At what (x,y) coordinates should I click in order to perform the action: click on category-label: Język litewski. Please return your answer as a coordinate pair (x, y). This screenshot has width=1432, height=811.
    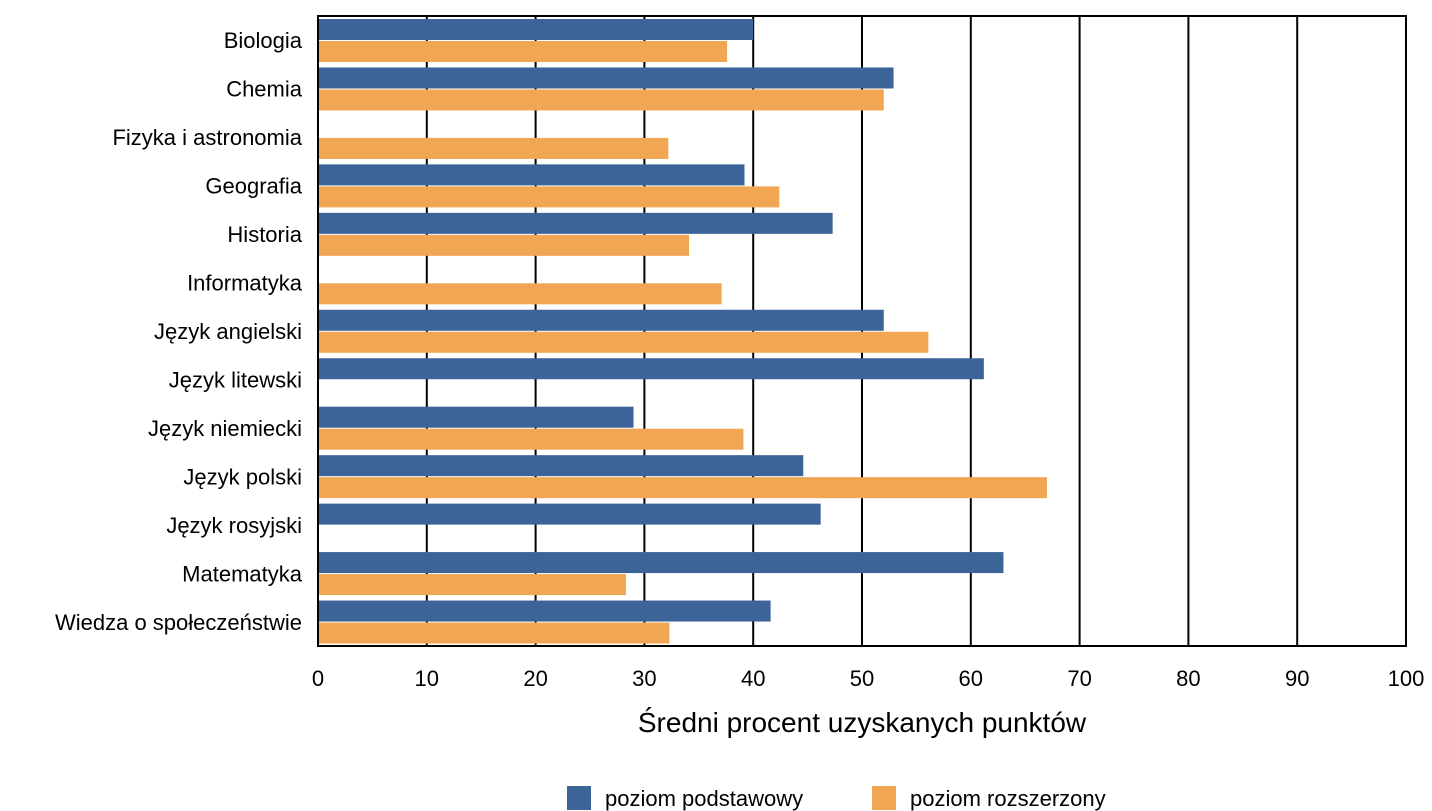
    Looking at the image, I should click on (235, 379).